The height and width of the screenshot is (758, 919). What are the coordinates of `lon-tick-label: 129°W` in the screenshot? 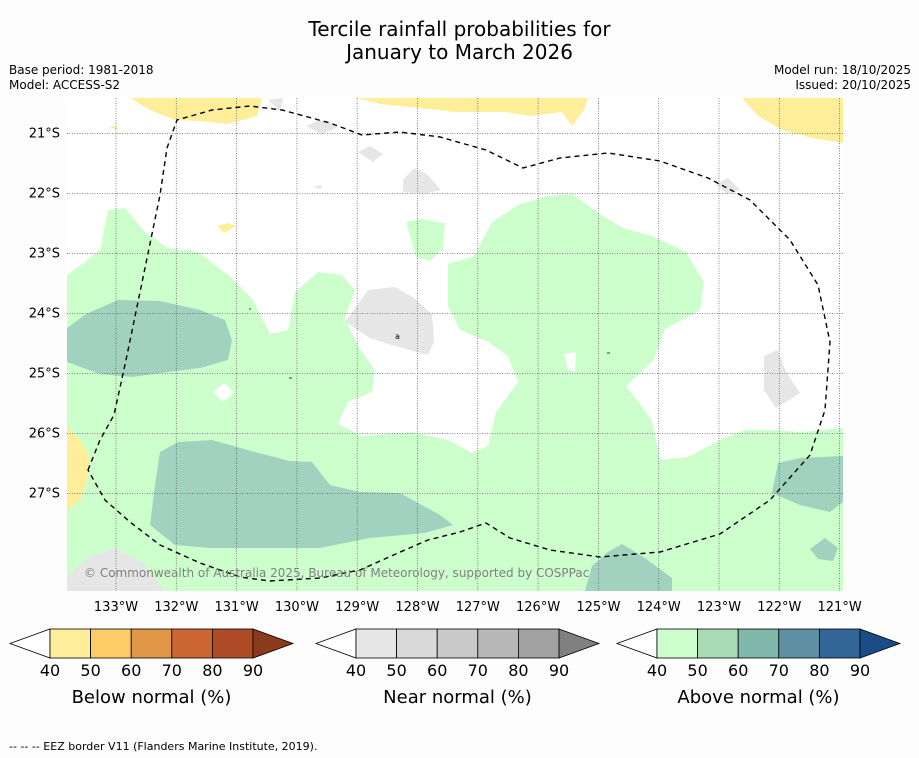 It's located at (357, 607).